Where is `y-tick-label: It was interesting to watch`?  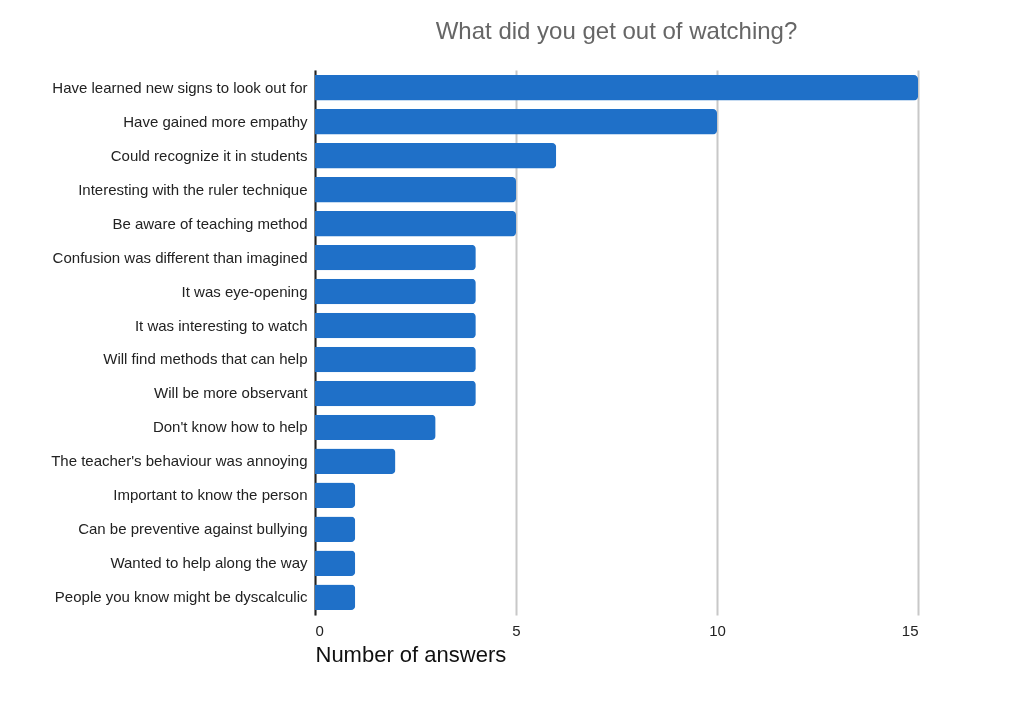
y-tick-label: It was interesting to watch is located at coordinates (221, 325).